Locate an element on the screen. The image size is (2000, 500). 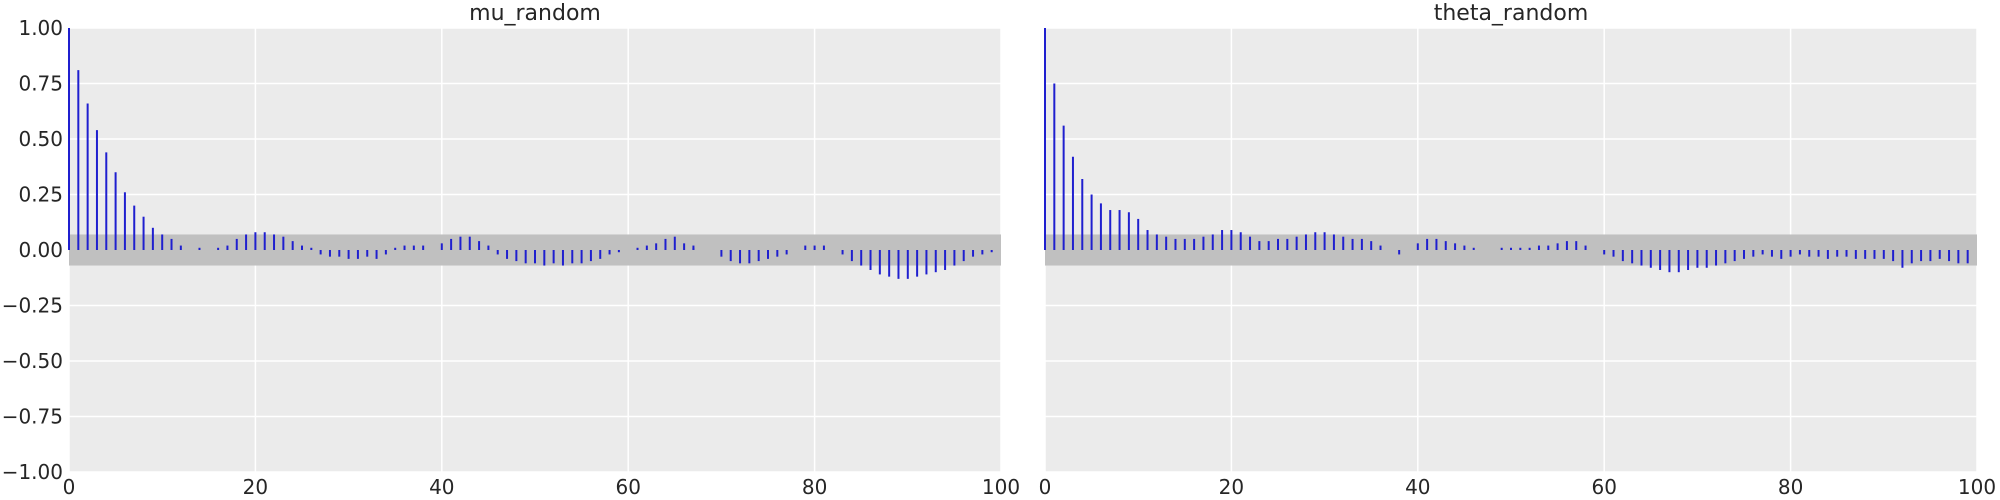
y-tick-label: 0.25 is located at coordinates (40, 195).